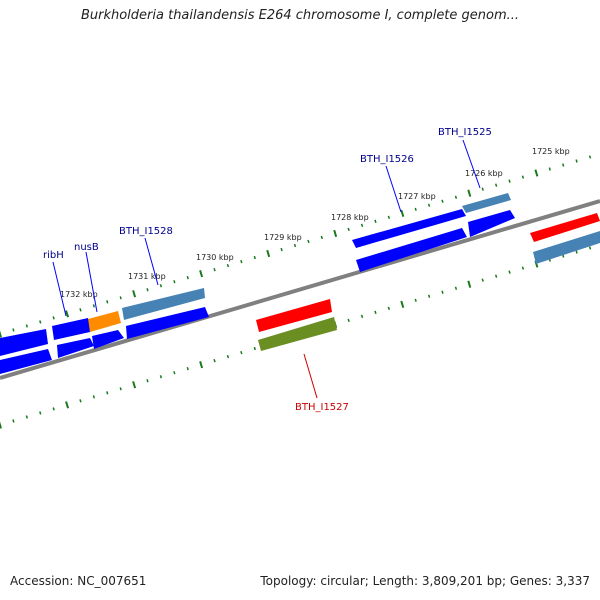 The width and height of the screenshot is (600, 600). I want to click on gene-right-edge-steel, so click(566, 247).